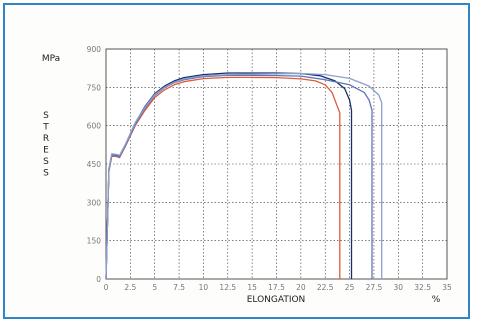  I want to click on x-axis-unit: %, so click(436, 300).